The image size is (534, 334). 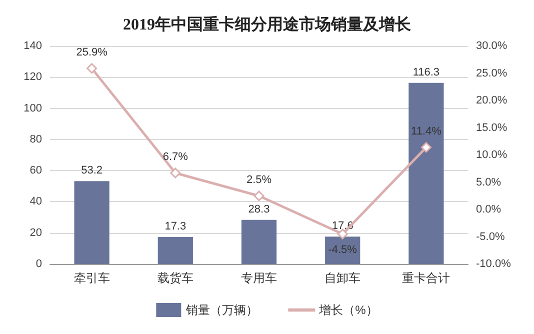 What do you see at coordinates (92, 52) in the screenshot?
I see `data-label: 25.9%` at bounding box center [92, 52].